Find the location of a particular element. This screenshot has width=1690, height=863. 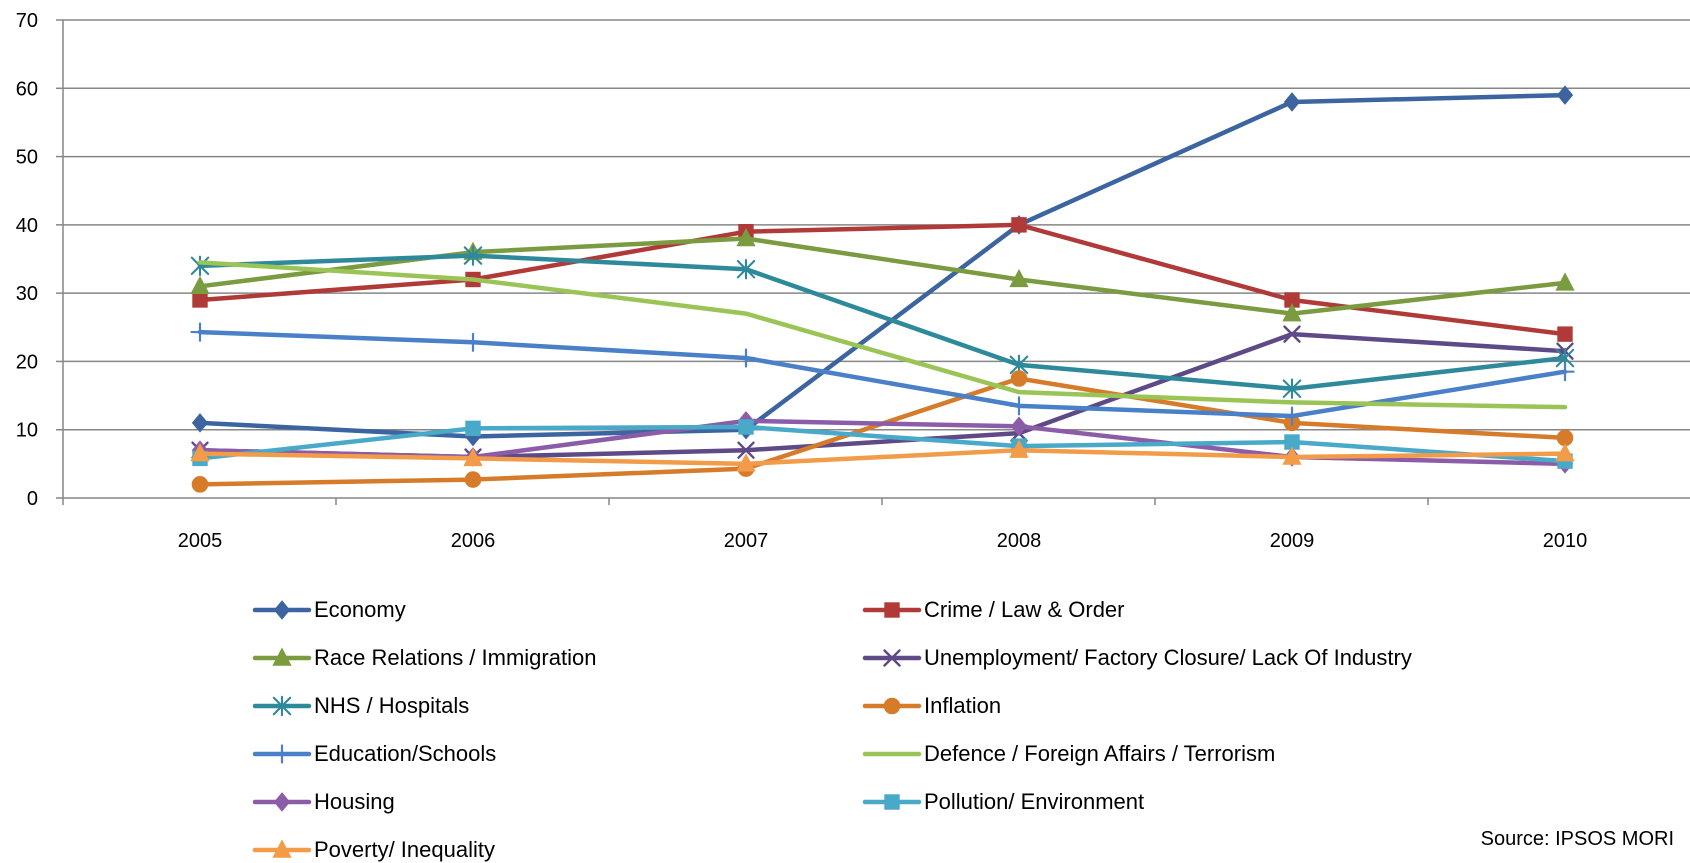

y-tick-label: 70 is located at coordinates (27, 21).